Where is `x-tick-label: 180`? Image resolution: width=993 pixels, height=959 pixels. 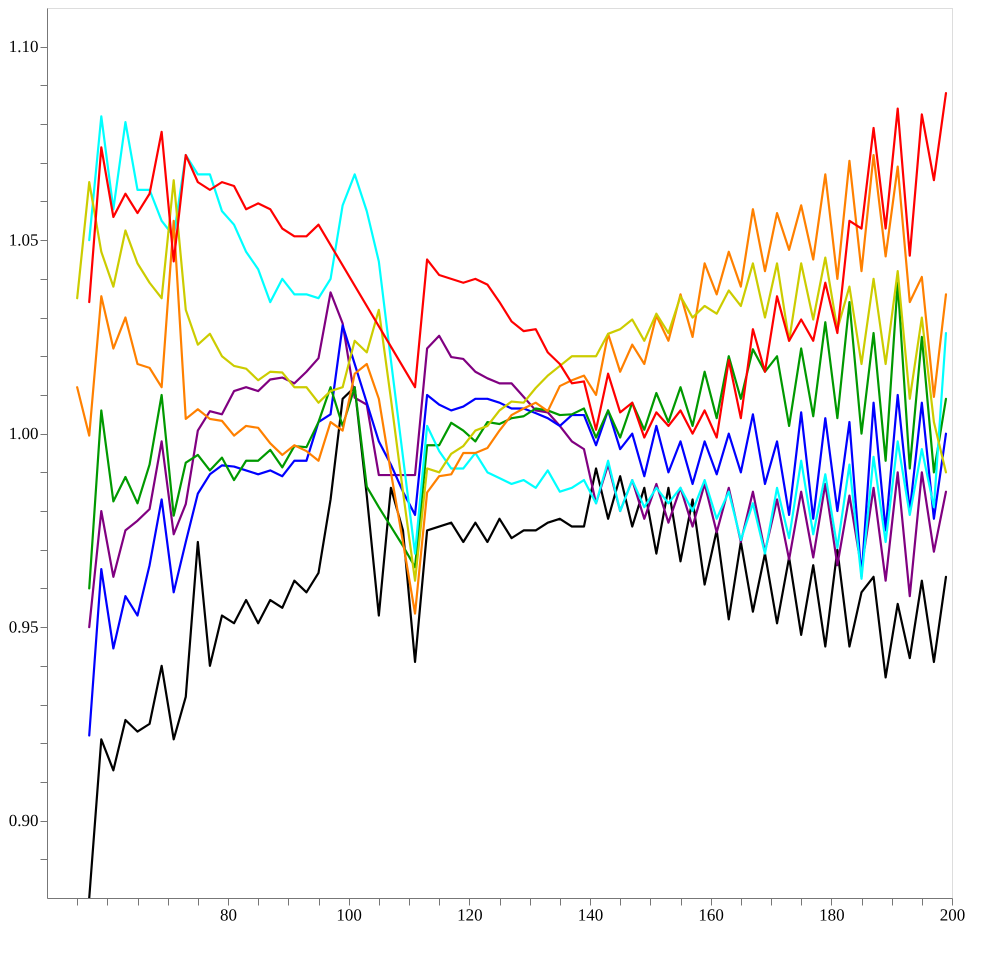 x-tick-label: 180 is located at coordinates (832, 915).